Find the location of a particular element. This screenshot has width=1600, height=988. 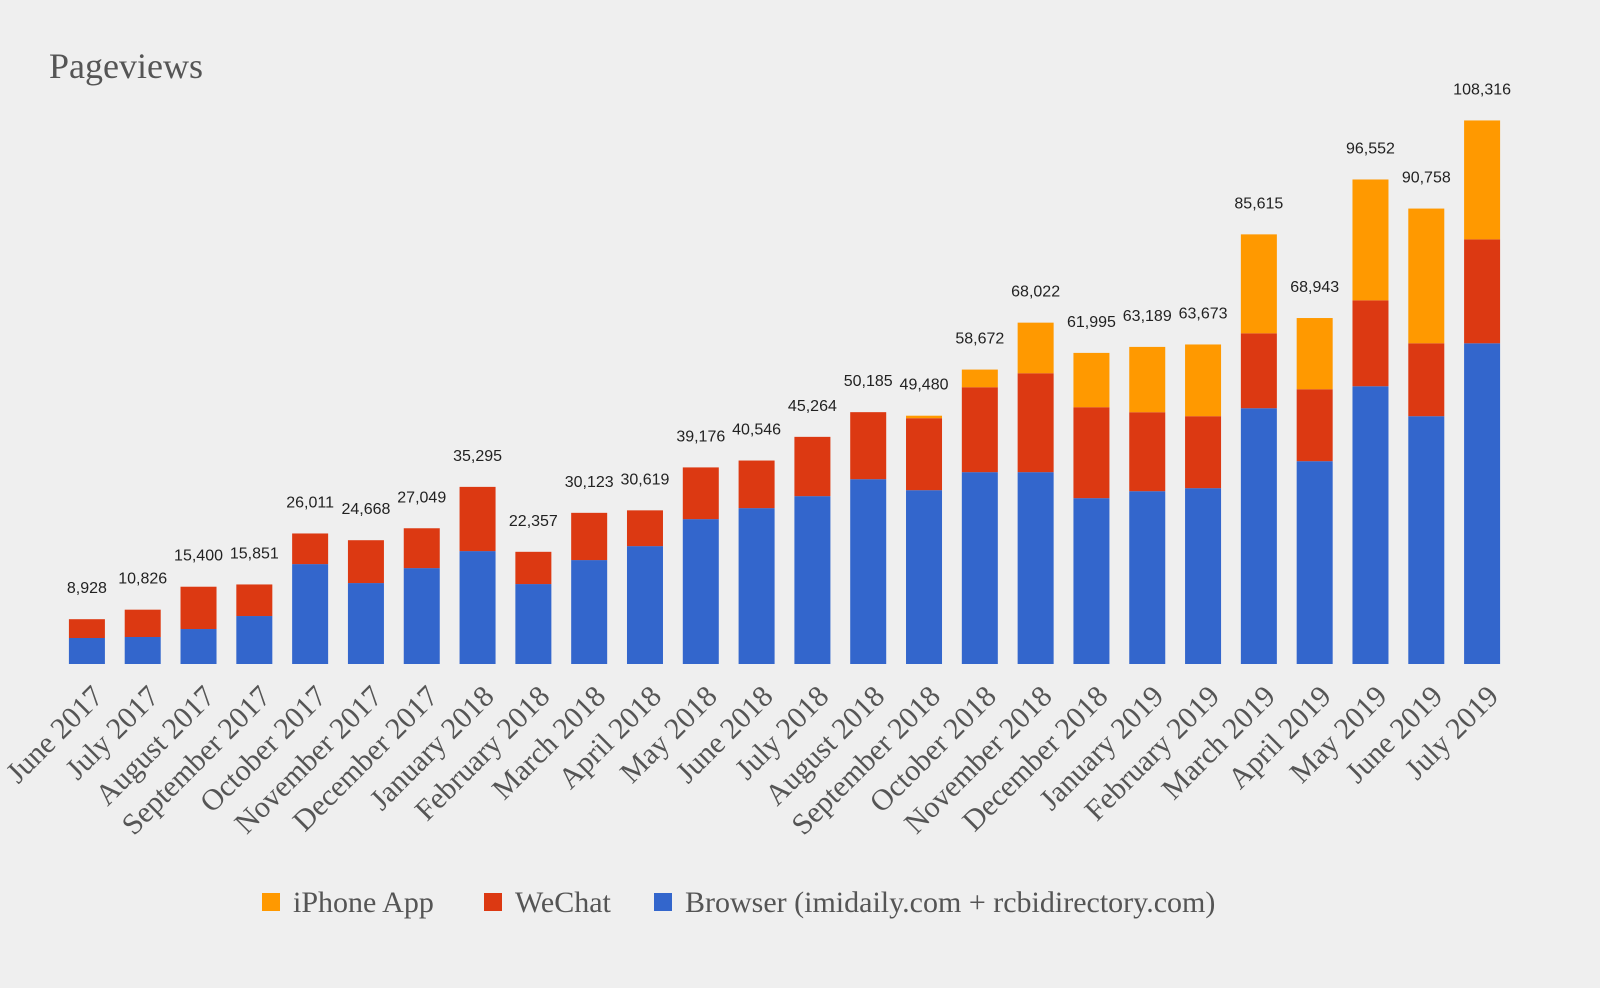

total-label: 68,943 is located at coordinates (1314, 287).